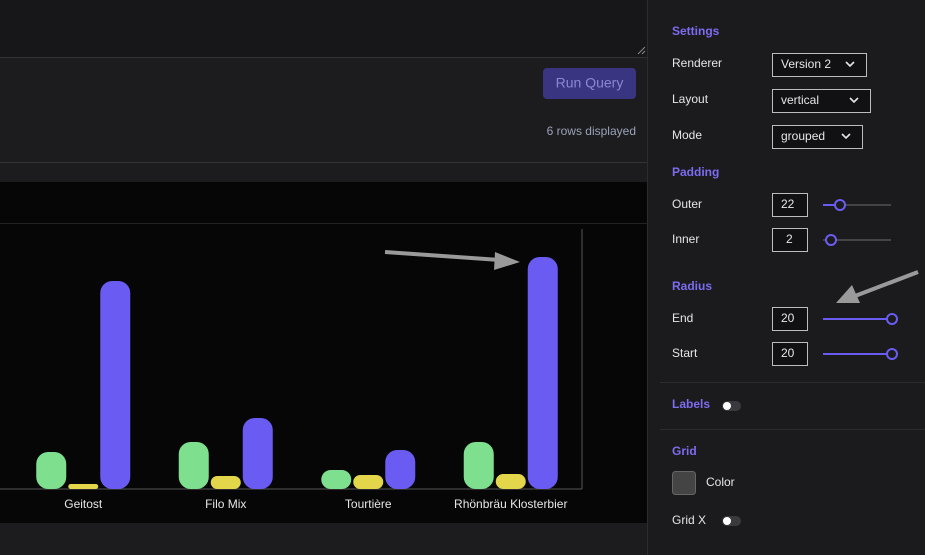  What do you see at coordinates (685, 353) in the screenshot?
I see `field-label: Start` at bounding box center [685, 353].